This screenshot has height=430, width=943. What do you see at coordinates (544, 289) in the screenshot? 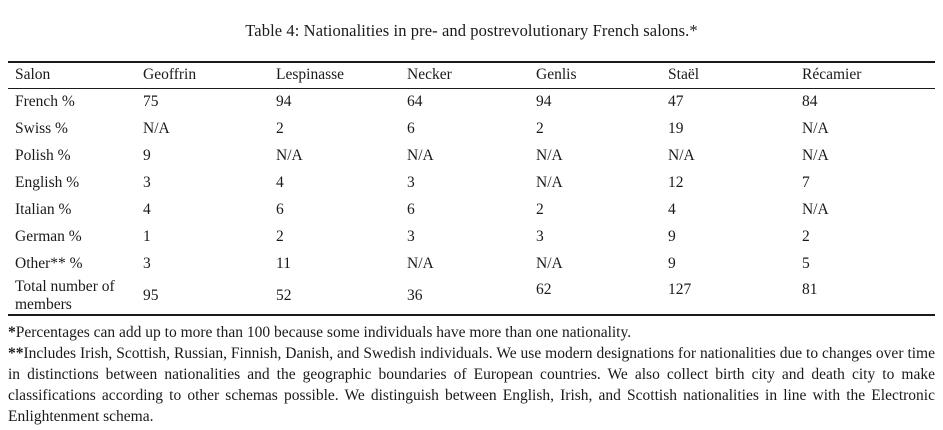
I see `table-cell: 62` at bounding box center [544, 289].